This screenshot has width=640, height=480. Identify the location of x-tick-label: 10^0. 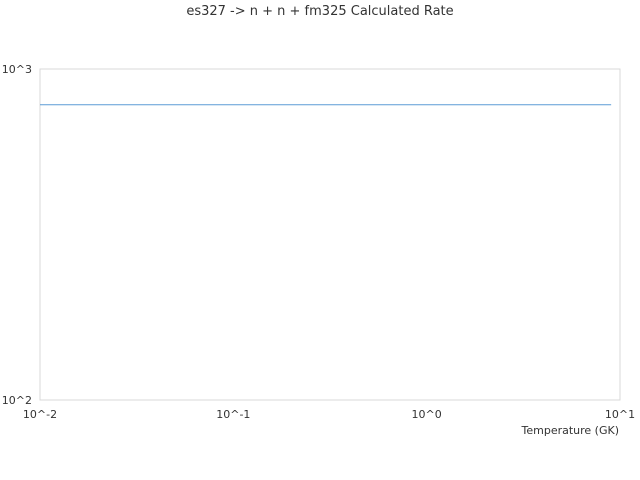
(427, 414).